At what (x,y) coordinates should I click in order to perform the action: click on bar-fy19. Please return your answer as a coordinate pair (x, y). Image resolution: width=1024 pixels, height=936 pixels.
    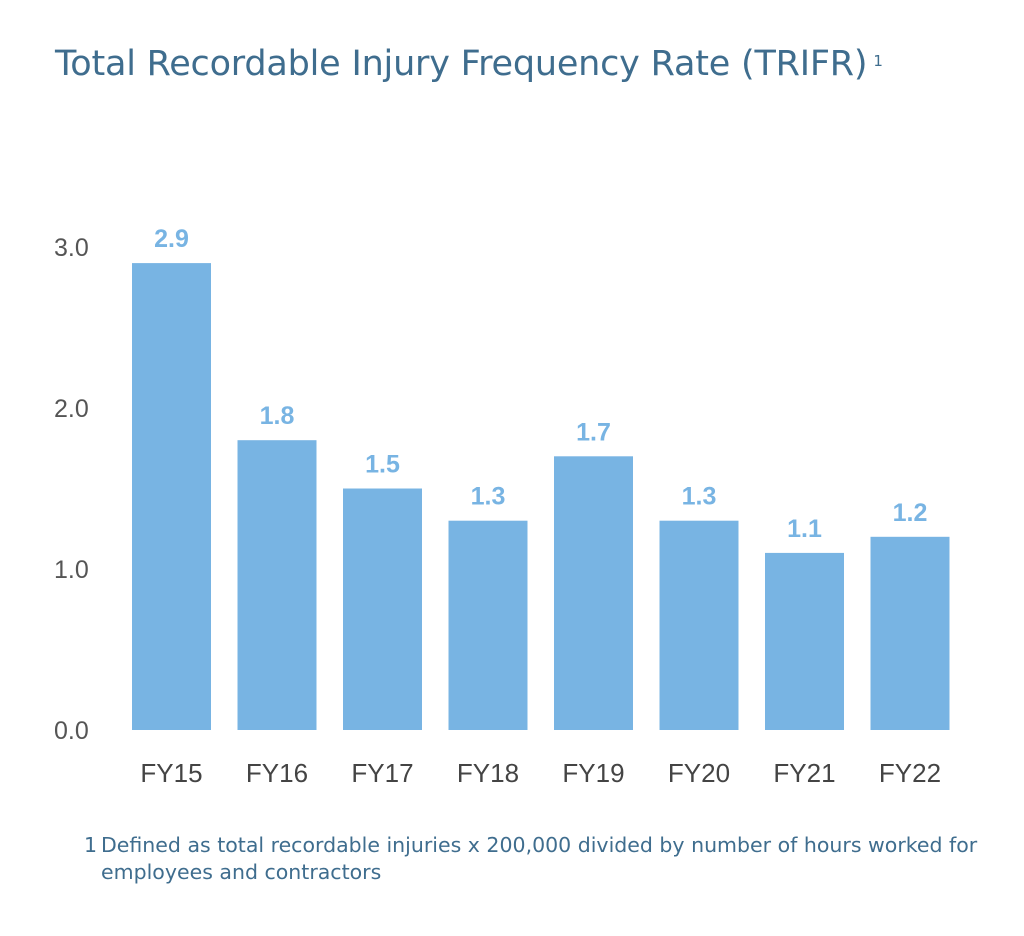
    Looking at the image, I should click on (593, 593).